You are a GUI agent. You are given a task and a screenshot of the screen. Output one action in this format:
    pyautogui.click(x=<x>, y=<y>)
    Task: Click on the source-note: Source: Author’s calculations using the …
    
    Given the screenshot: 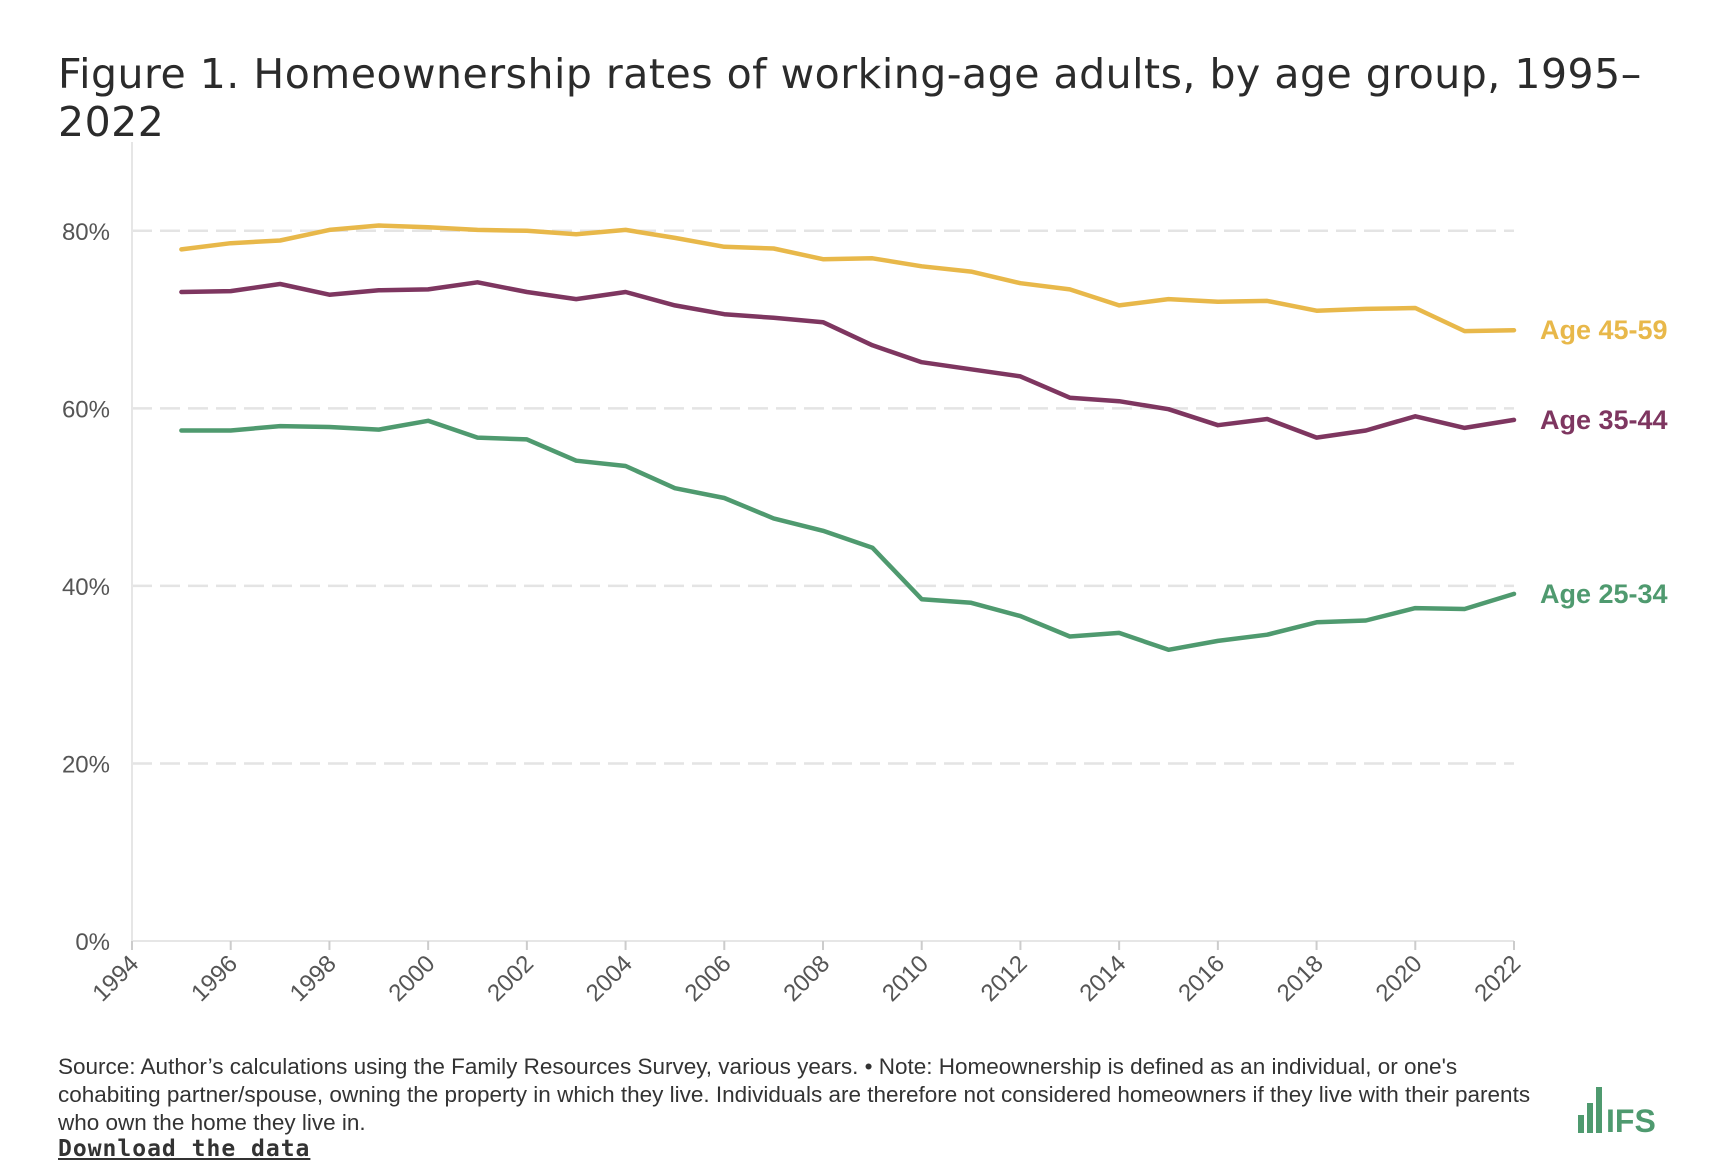 What is the action you would take?
    pyautogui.click(x=794, y=1094)
    